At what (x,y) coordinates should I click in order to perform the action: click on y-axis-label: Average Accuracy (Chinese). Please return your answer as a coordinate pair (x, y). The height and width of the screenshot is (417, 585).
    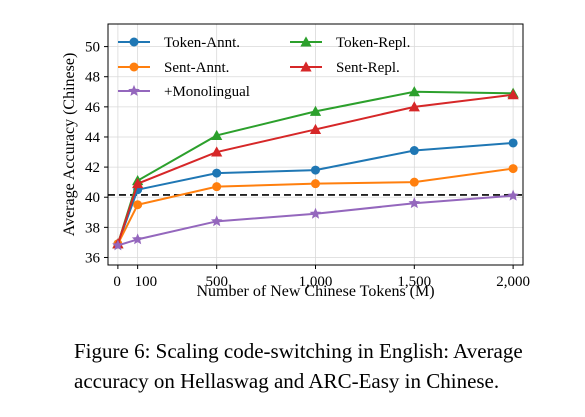
    Looking at the image, I should click on (69, 145).